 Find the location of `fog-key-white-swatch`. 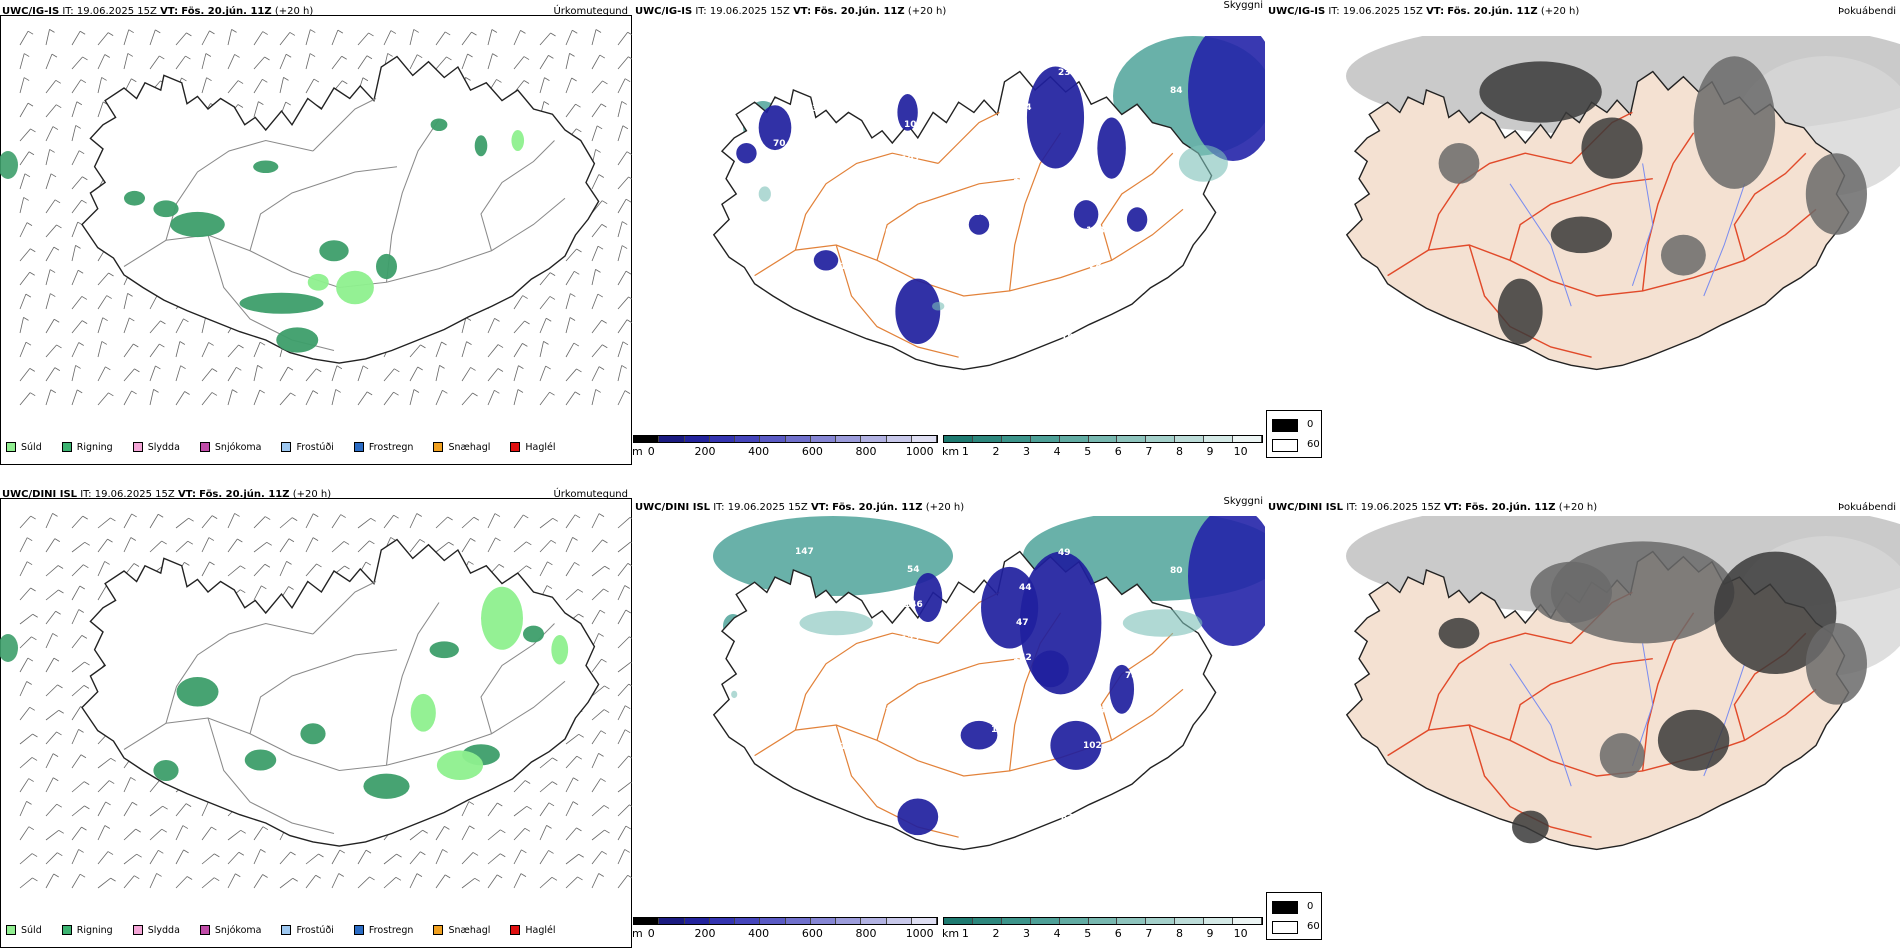

fog-key-white-swatch is located at coordinates (1285, 927).